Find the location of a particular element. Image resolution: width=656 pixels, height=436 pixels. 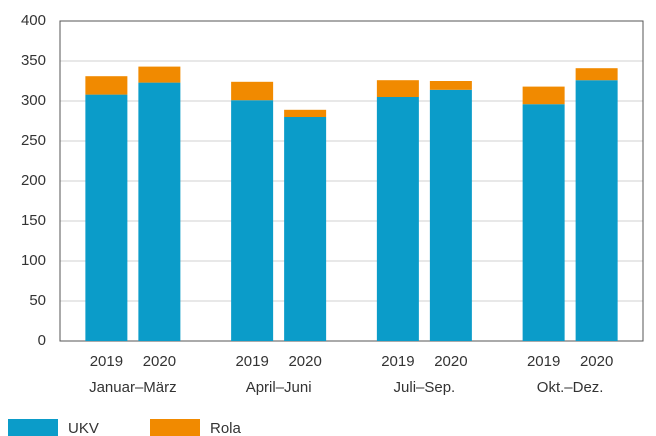

y-tick-label: 150 is located at coordinates (33, 220).